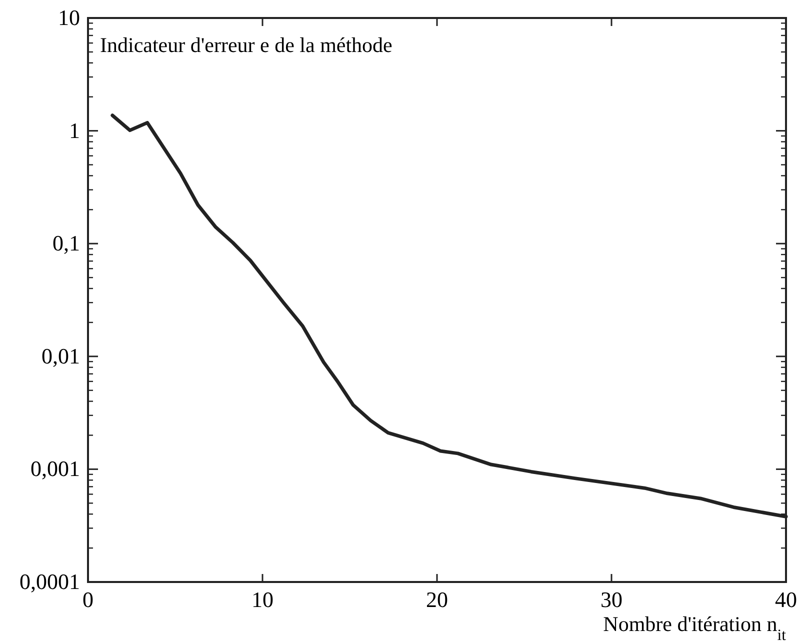  I want to click on y-tick-label: 0,01, so click(61, 355).